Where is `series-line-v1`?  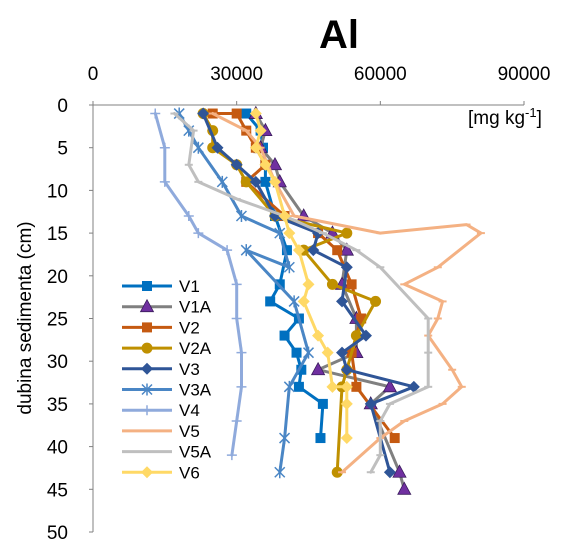 series-line-v1 is located at coordinates (284, 276).